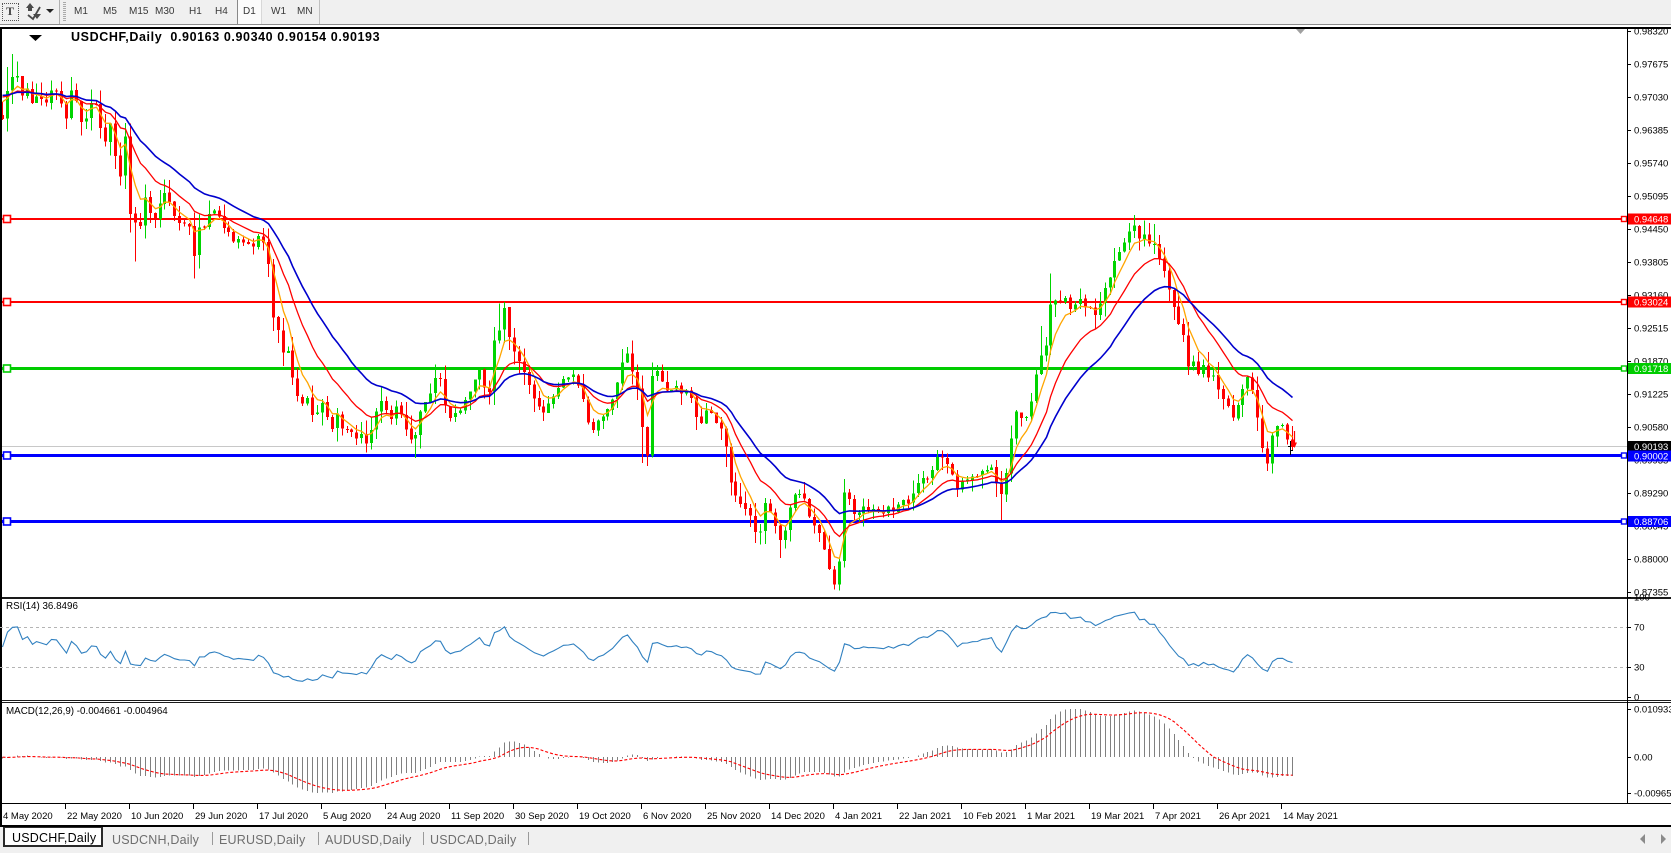 The width and height of the screenshot is (1671, 853). Describe the element at coordinates (1651, 164) in the screenshot. I see `svg-text: 0.95740` at that location.